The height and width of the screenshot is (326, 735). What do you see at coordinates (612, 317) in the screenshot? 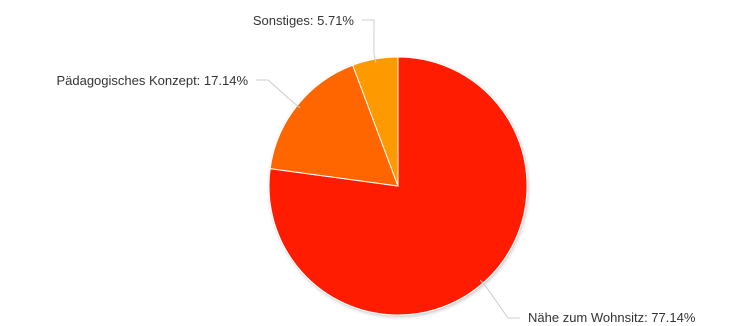
I see `data-label-0: Nähe zum Wohnsitz: 77.14%` at bounding box center [612, 317].